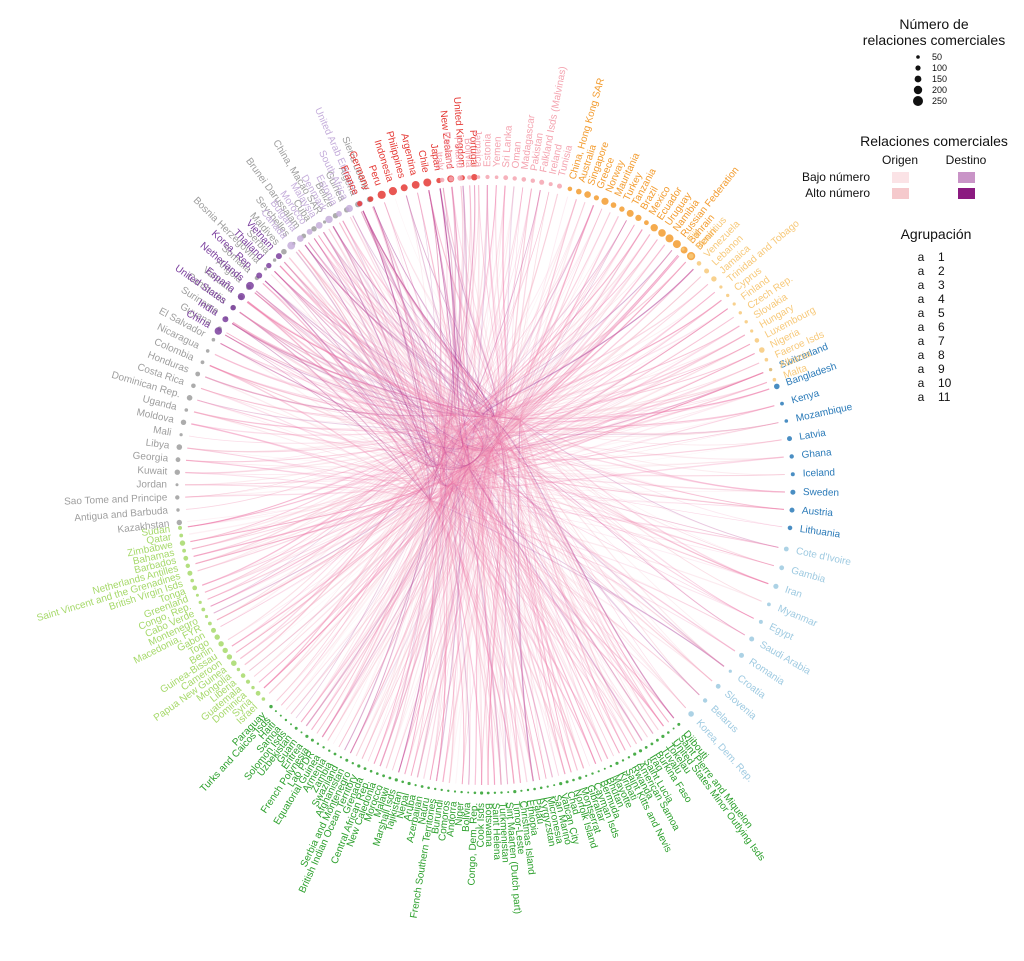  I want to click on group-legend-id: 2, so click(941, 271).